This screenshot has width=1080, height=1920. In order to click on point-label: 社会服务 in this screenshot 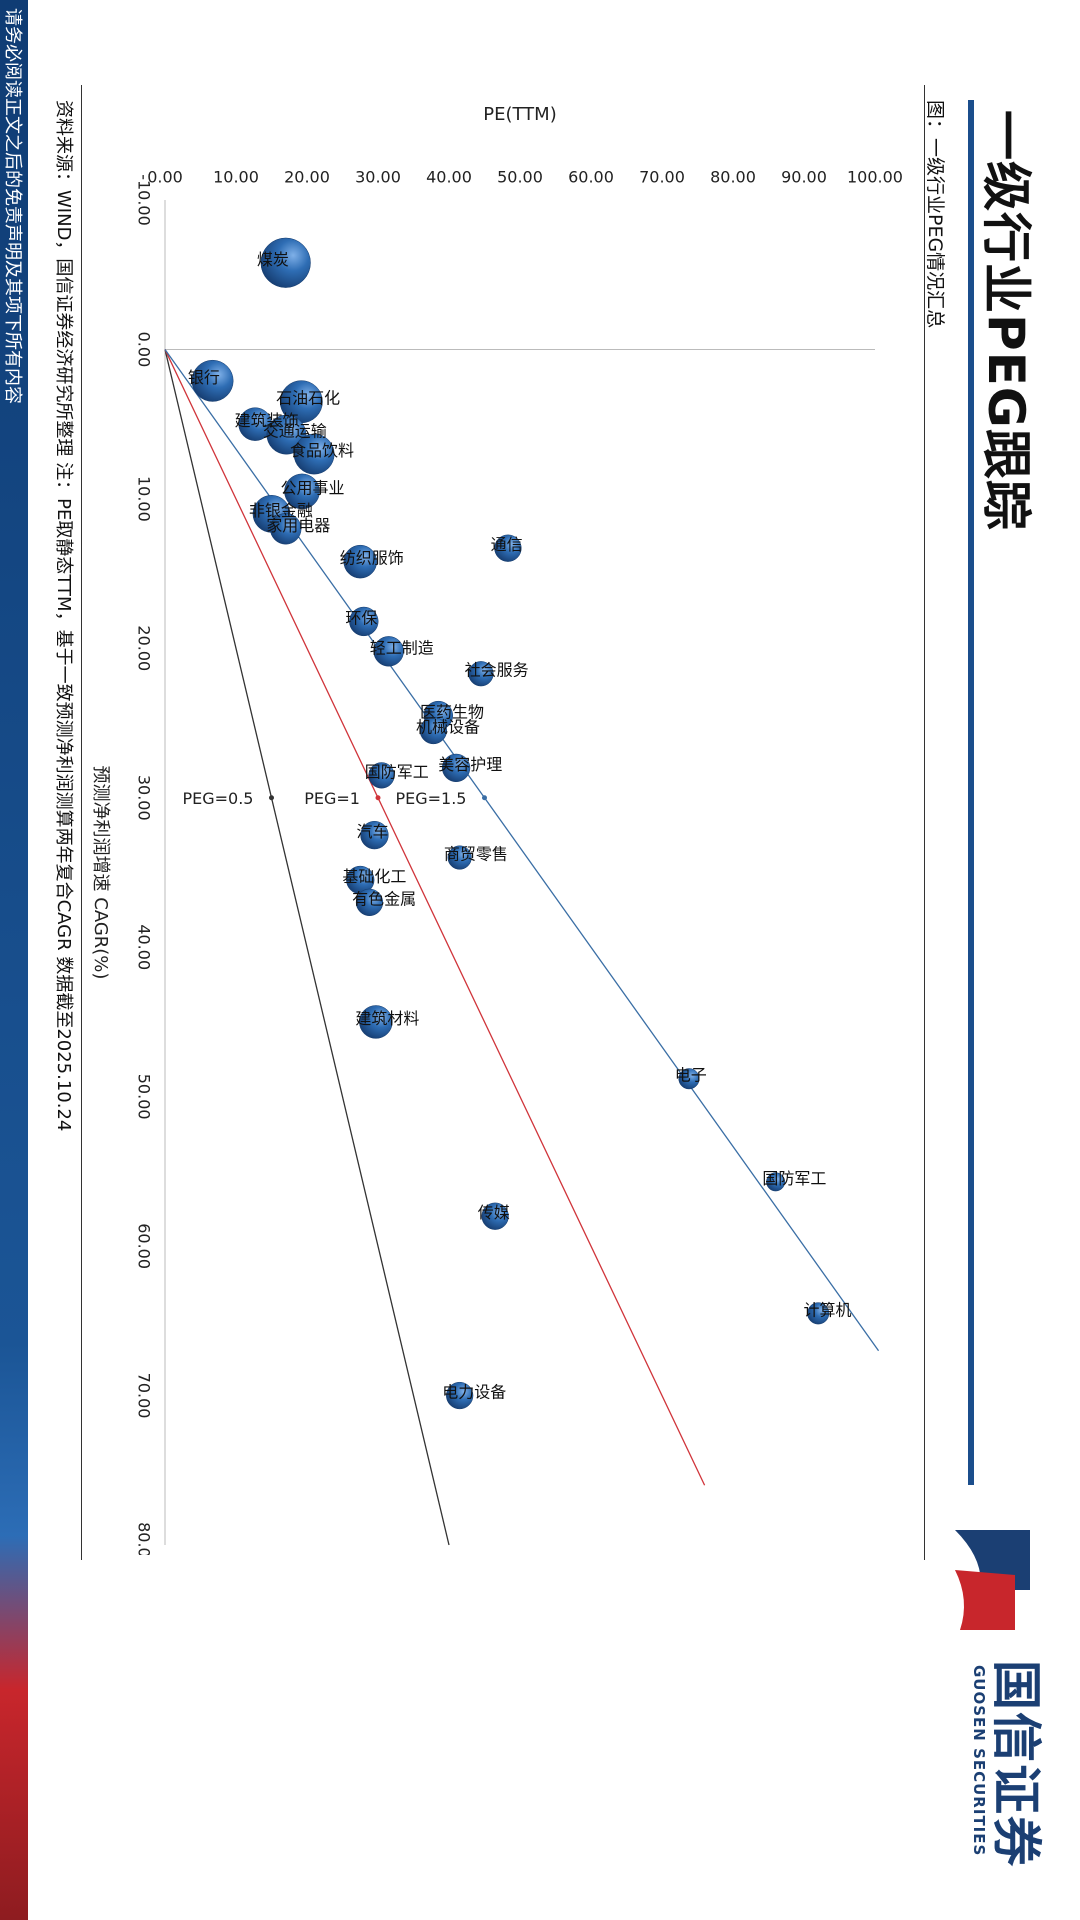, I will do `click(497, 670)`.